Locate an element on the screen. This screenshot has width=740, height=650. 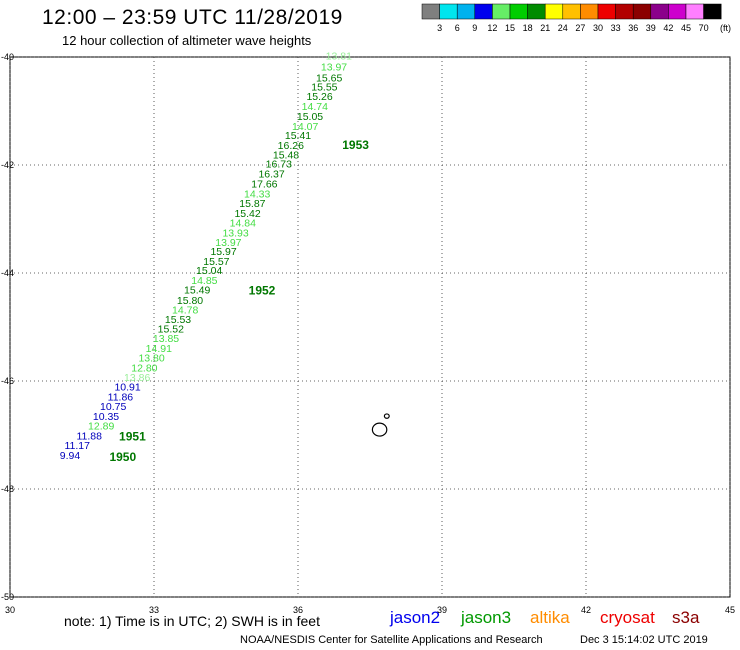
time-label: 1953 is located at coordinates (355, 145).